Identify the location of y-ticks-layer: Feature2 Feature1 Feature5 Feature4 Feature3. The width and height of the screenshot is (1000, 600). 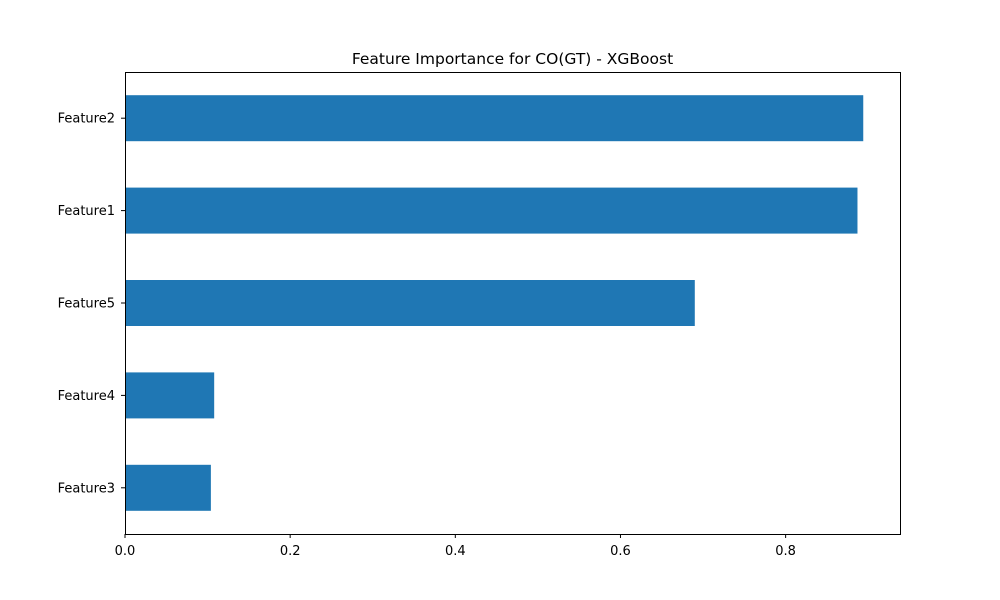
(91, 304).